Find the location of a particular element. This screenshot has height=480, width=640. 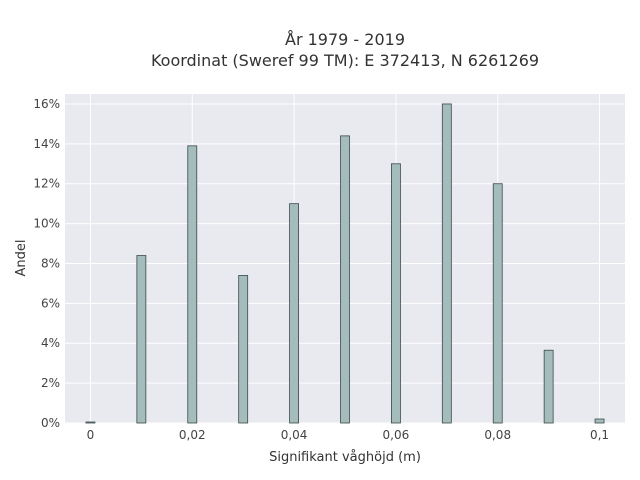

y-axis-label: Andel is located at coordinates (21, 258).